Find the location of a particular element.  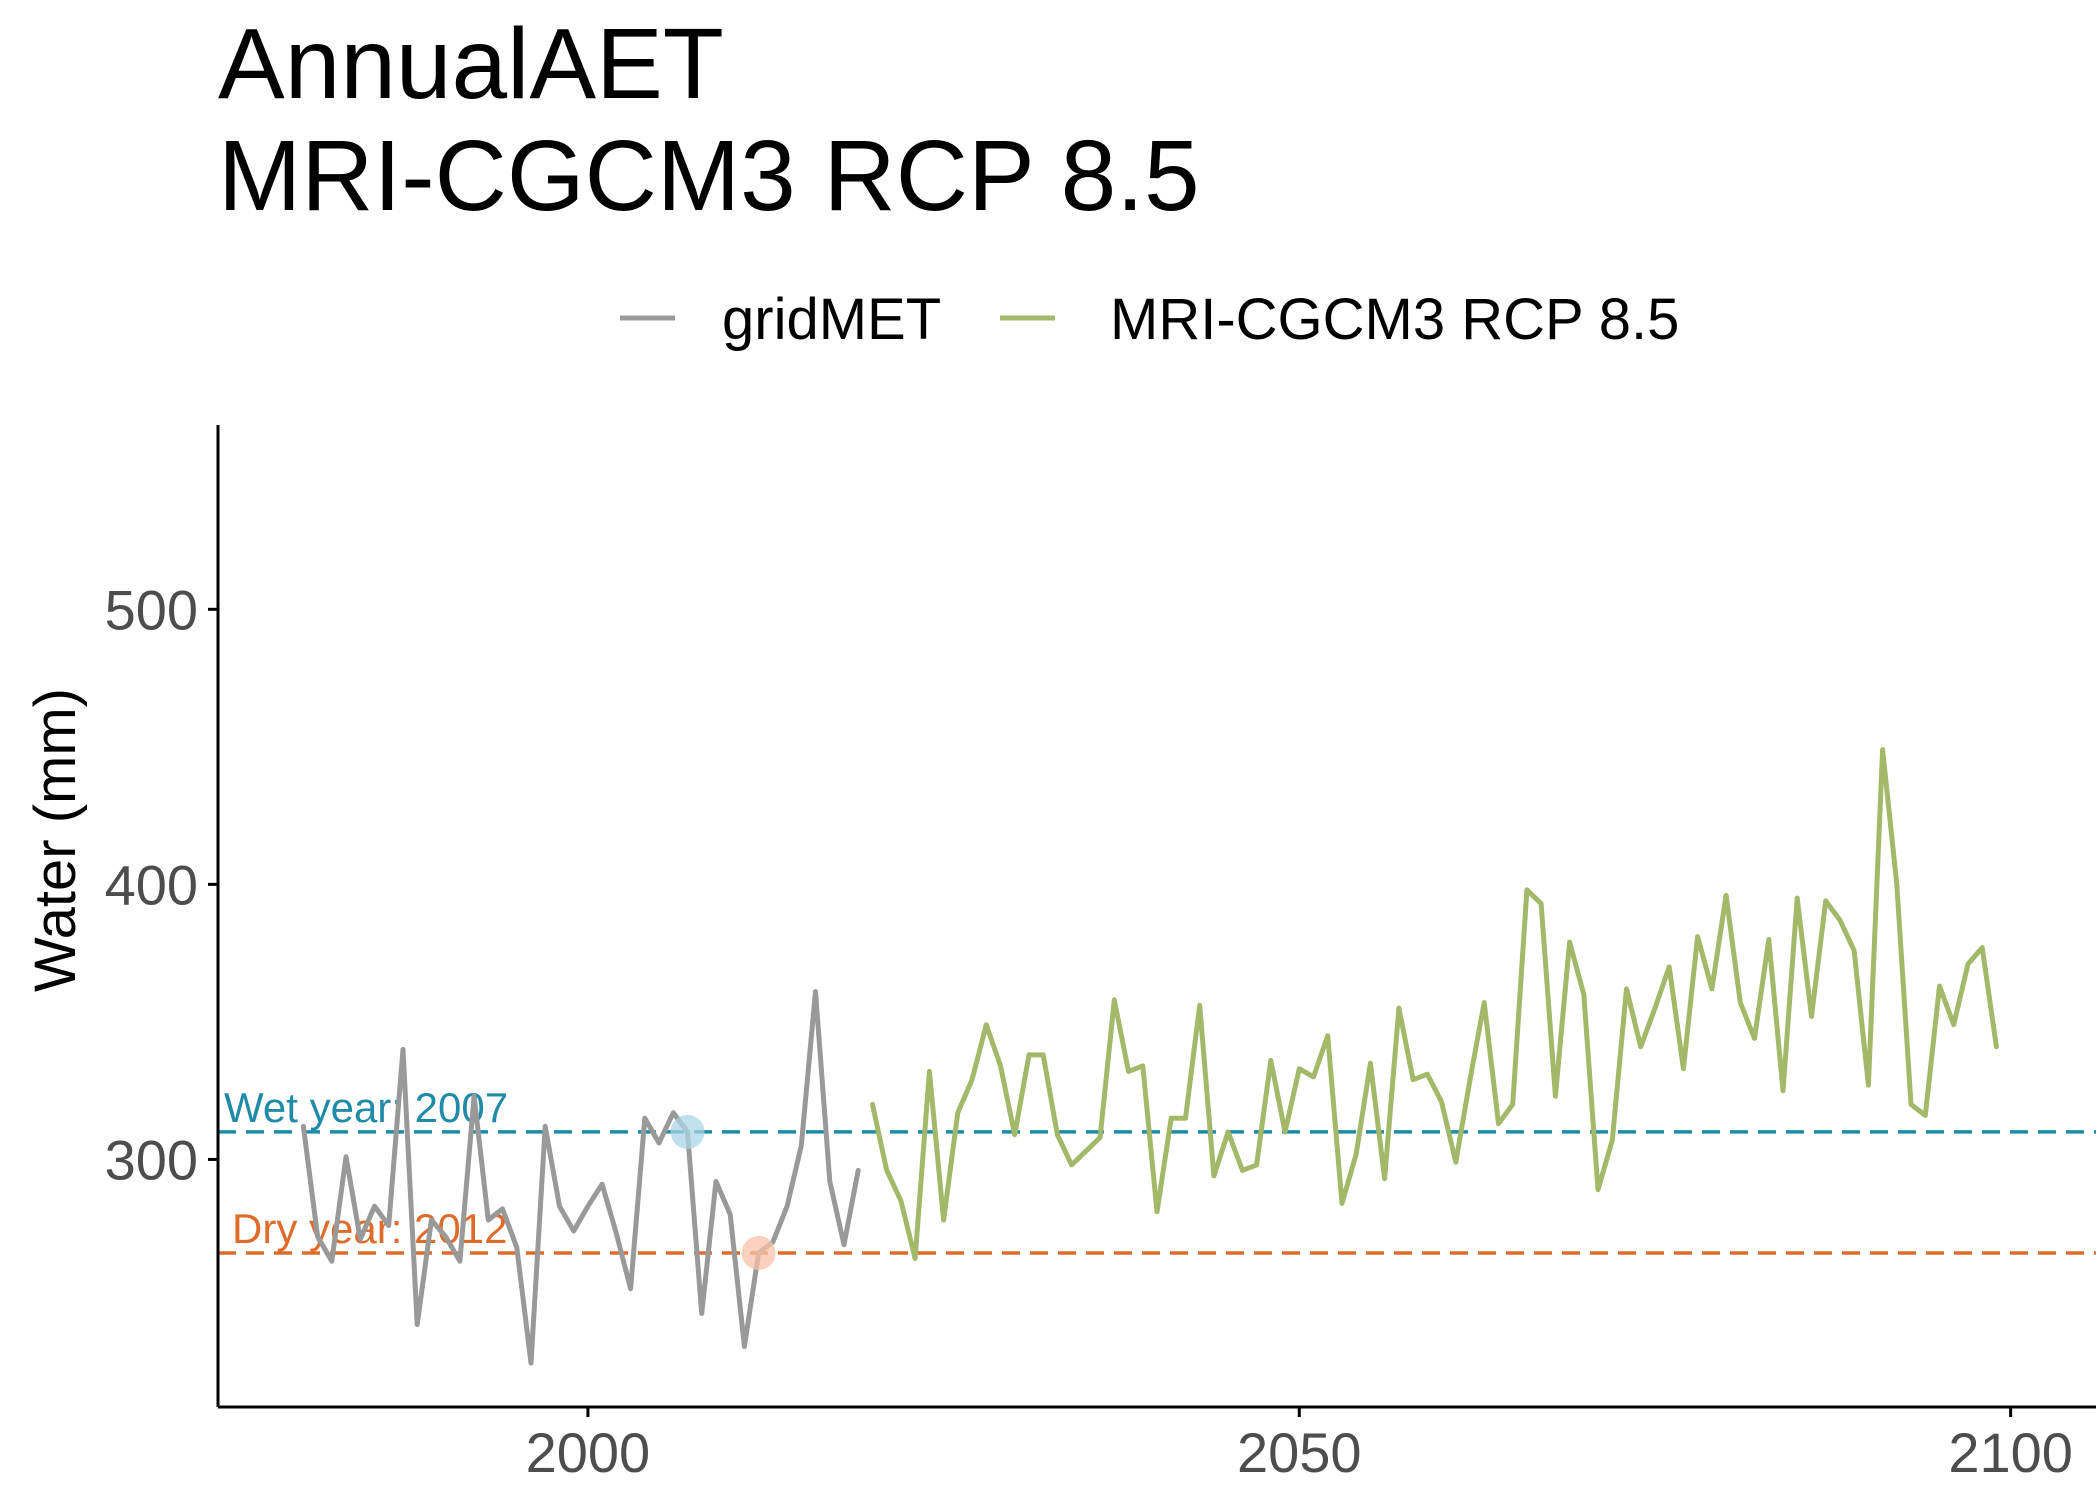

y-tick-label-400: 400 is located at coordinates (151, 884).